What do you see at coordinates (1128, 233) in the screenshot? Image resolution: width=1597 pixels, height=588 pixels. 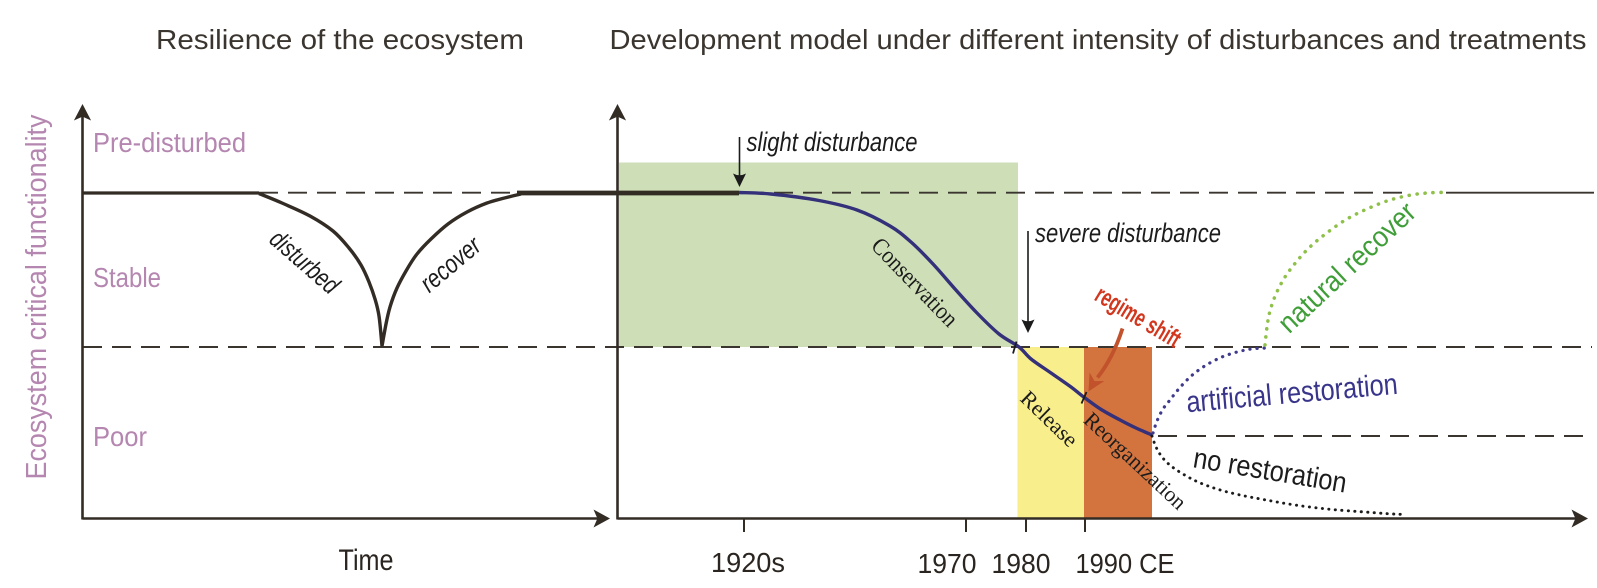 I see `svg-text: severe disturbance` at bounding box center [1128, 233].